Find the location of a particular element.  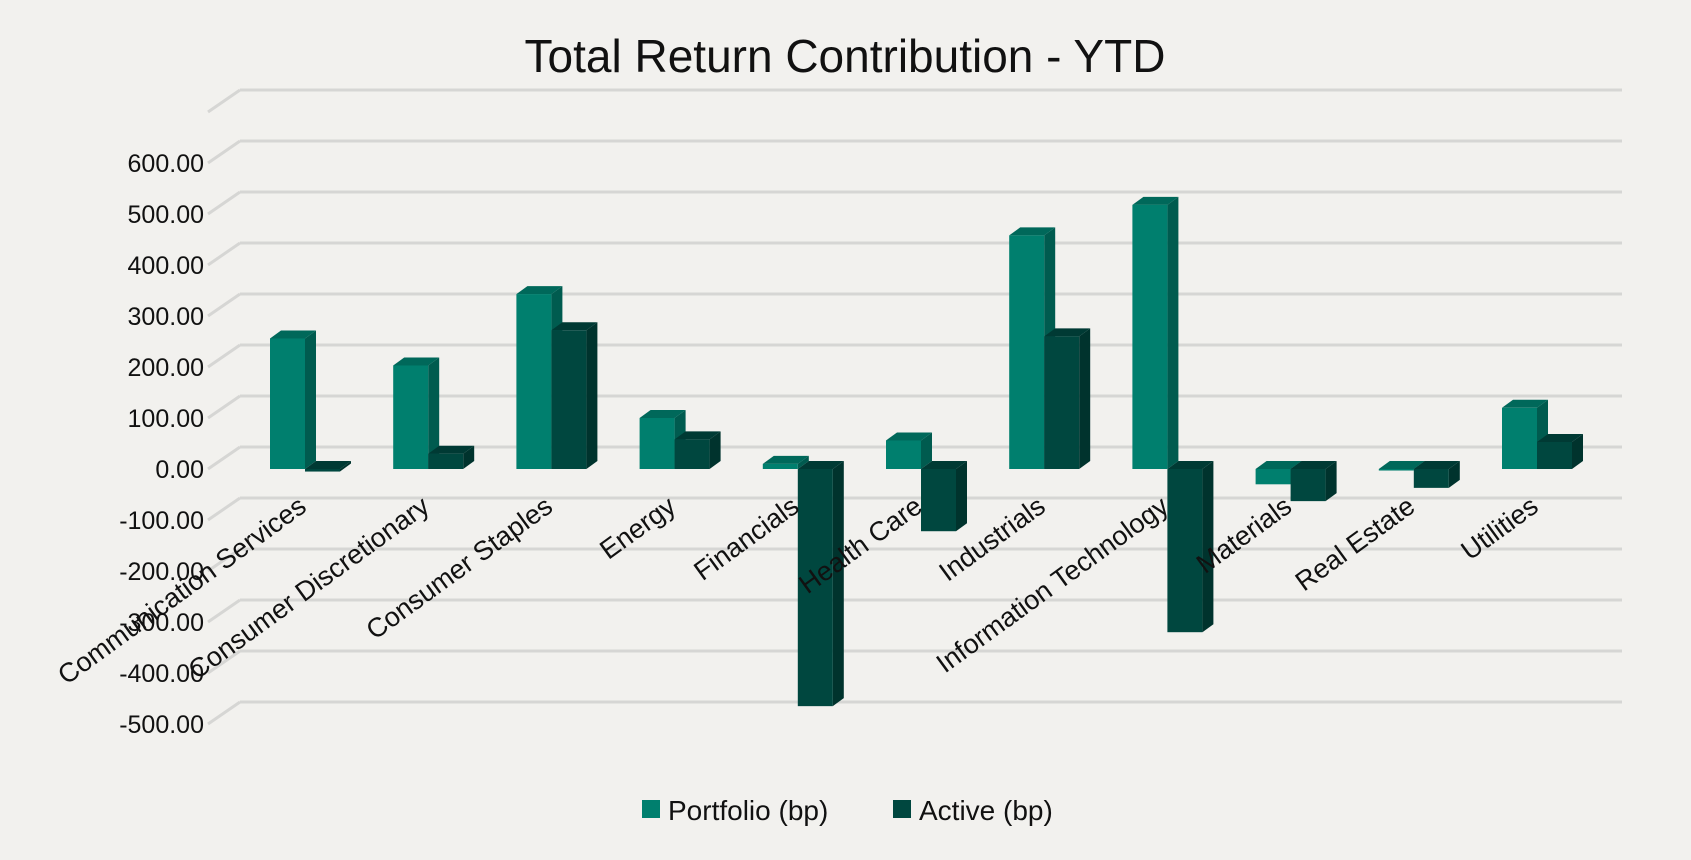

y-tick-label: -400.00 is located at coordinates (161, 674).